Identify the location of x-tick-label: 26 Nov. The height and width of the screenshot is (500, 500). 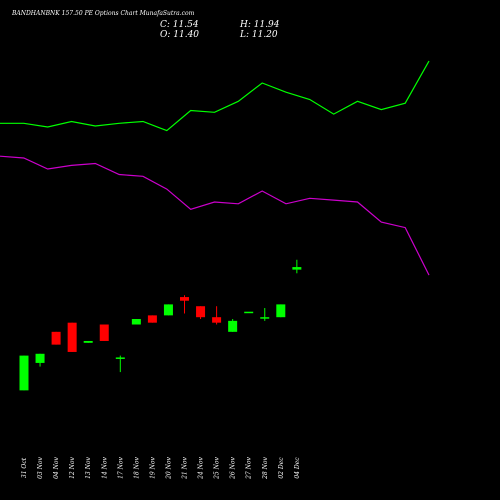
(233, 467).